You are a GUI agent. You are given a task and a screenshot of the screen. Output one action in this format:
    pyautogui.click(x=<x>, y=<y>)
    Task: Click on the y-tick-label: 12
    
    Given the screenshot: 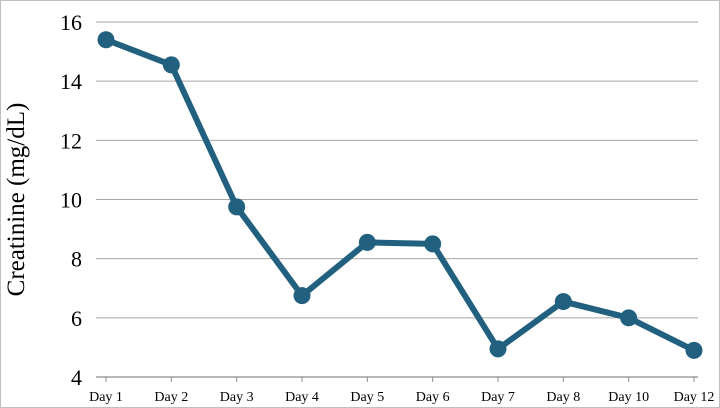 What is the action you would take?
    pyautogui.click(x=71, y=140)
    